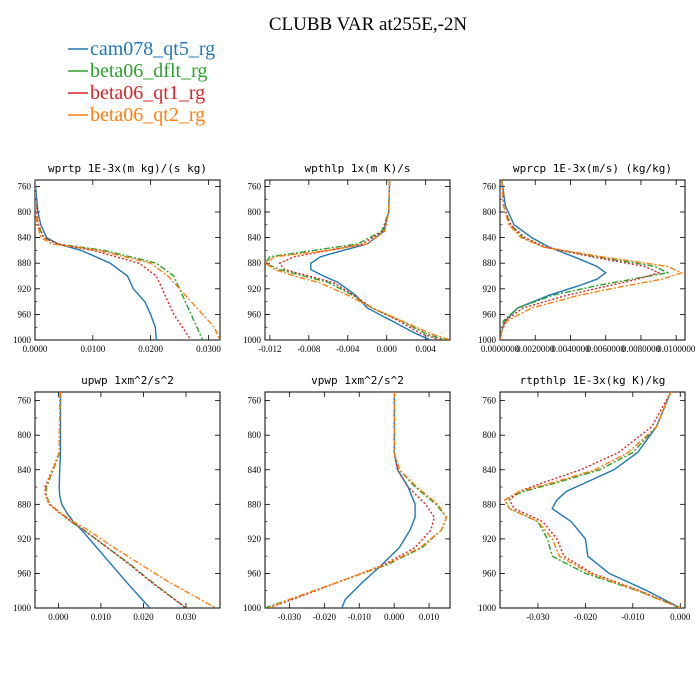  I want to click on x-tick-label: 0.0080000, so click(641, 349).